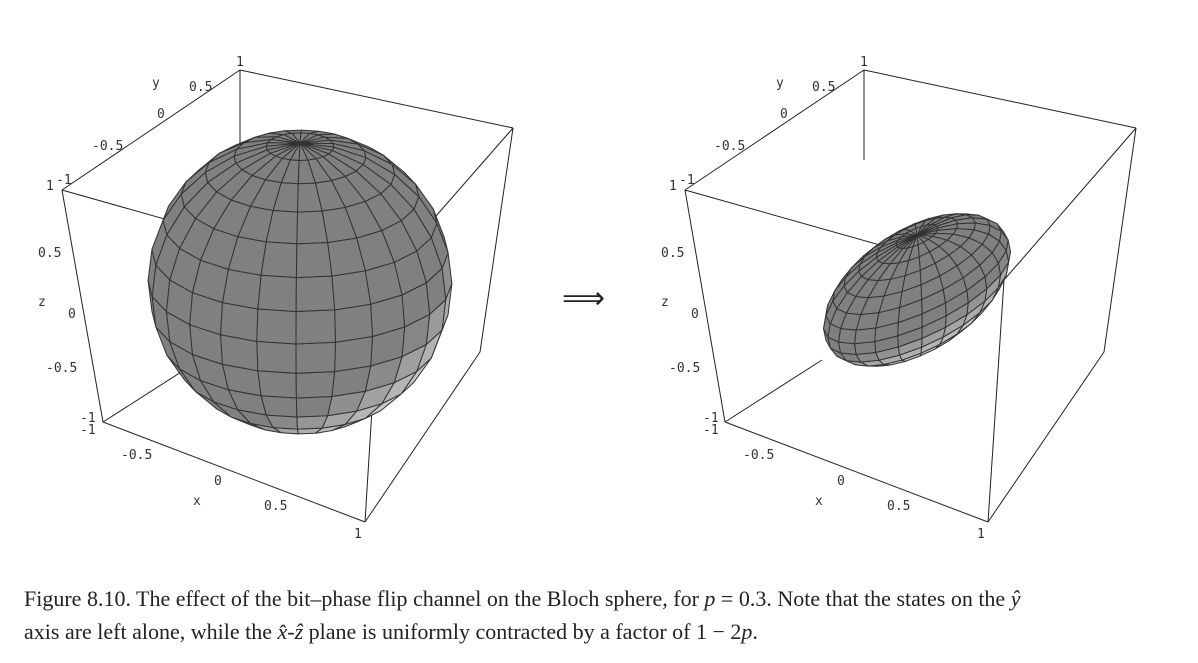 The image size is (1198, 663). Describe the element at coordinates (156, 83) in the screenshot. I see `left-y-axis-label: y` at that location.